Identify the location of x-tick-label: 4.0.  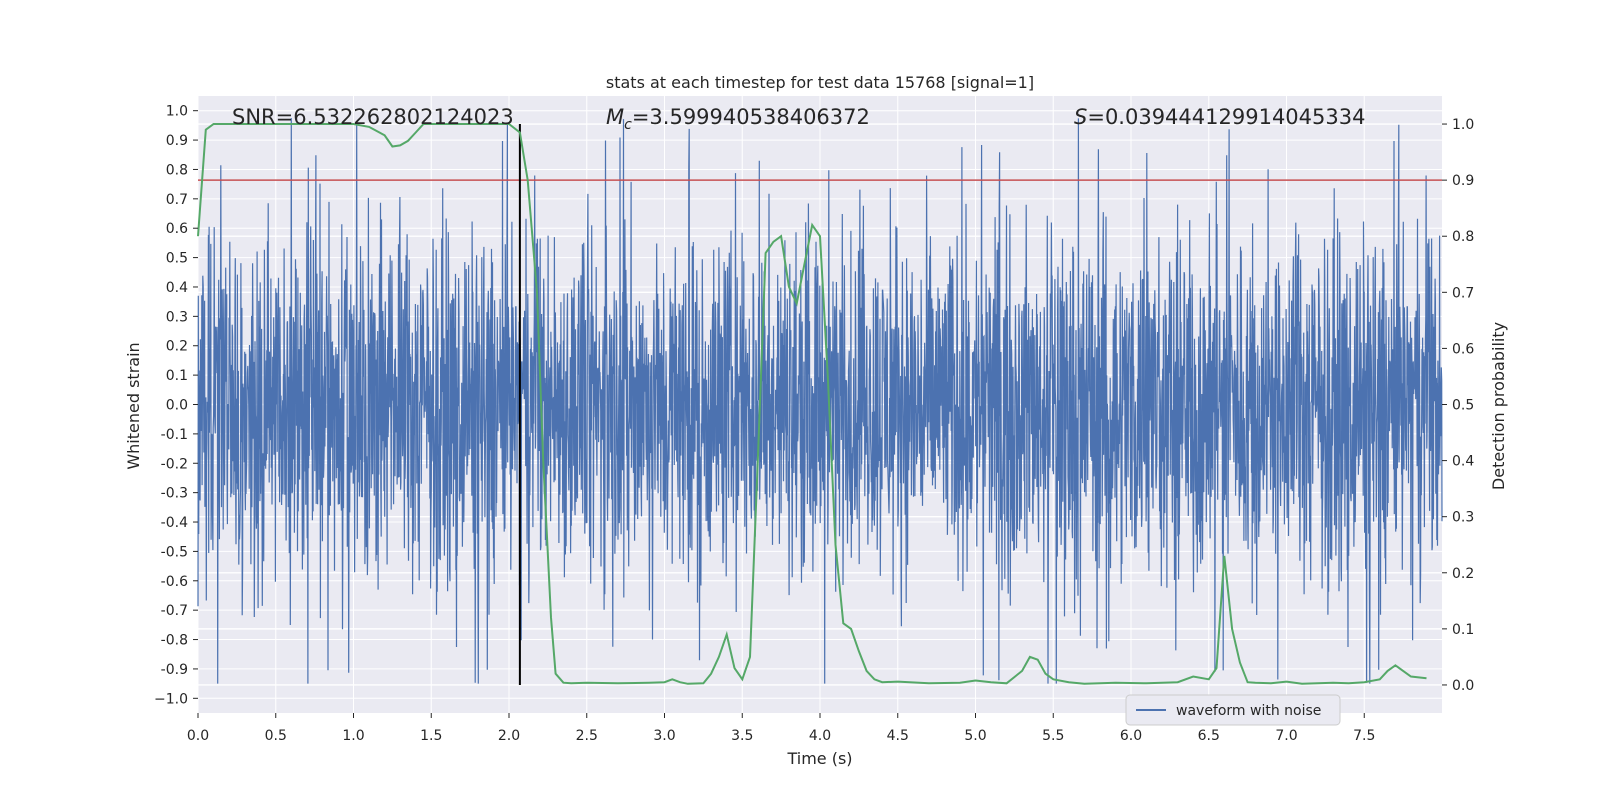
(820, 736).